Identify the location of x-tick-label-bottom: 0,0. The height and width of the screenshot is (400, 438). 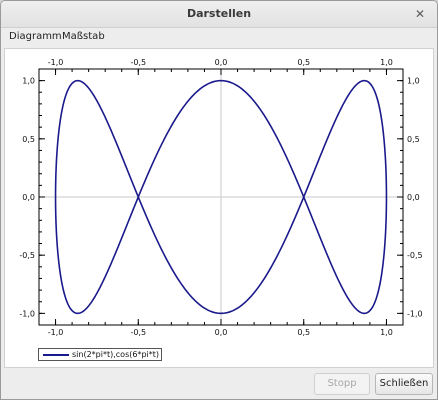
(221, 332).